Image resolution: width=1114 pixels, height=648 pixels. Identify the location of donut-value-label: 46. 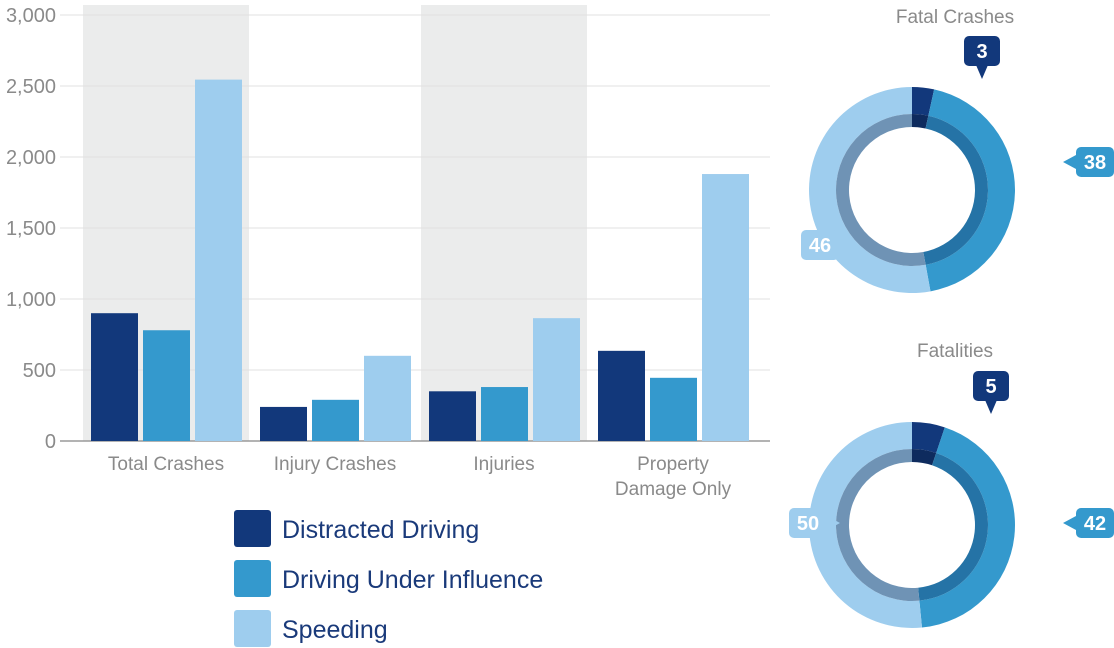
(820, 246).